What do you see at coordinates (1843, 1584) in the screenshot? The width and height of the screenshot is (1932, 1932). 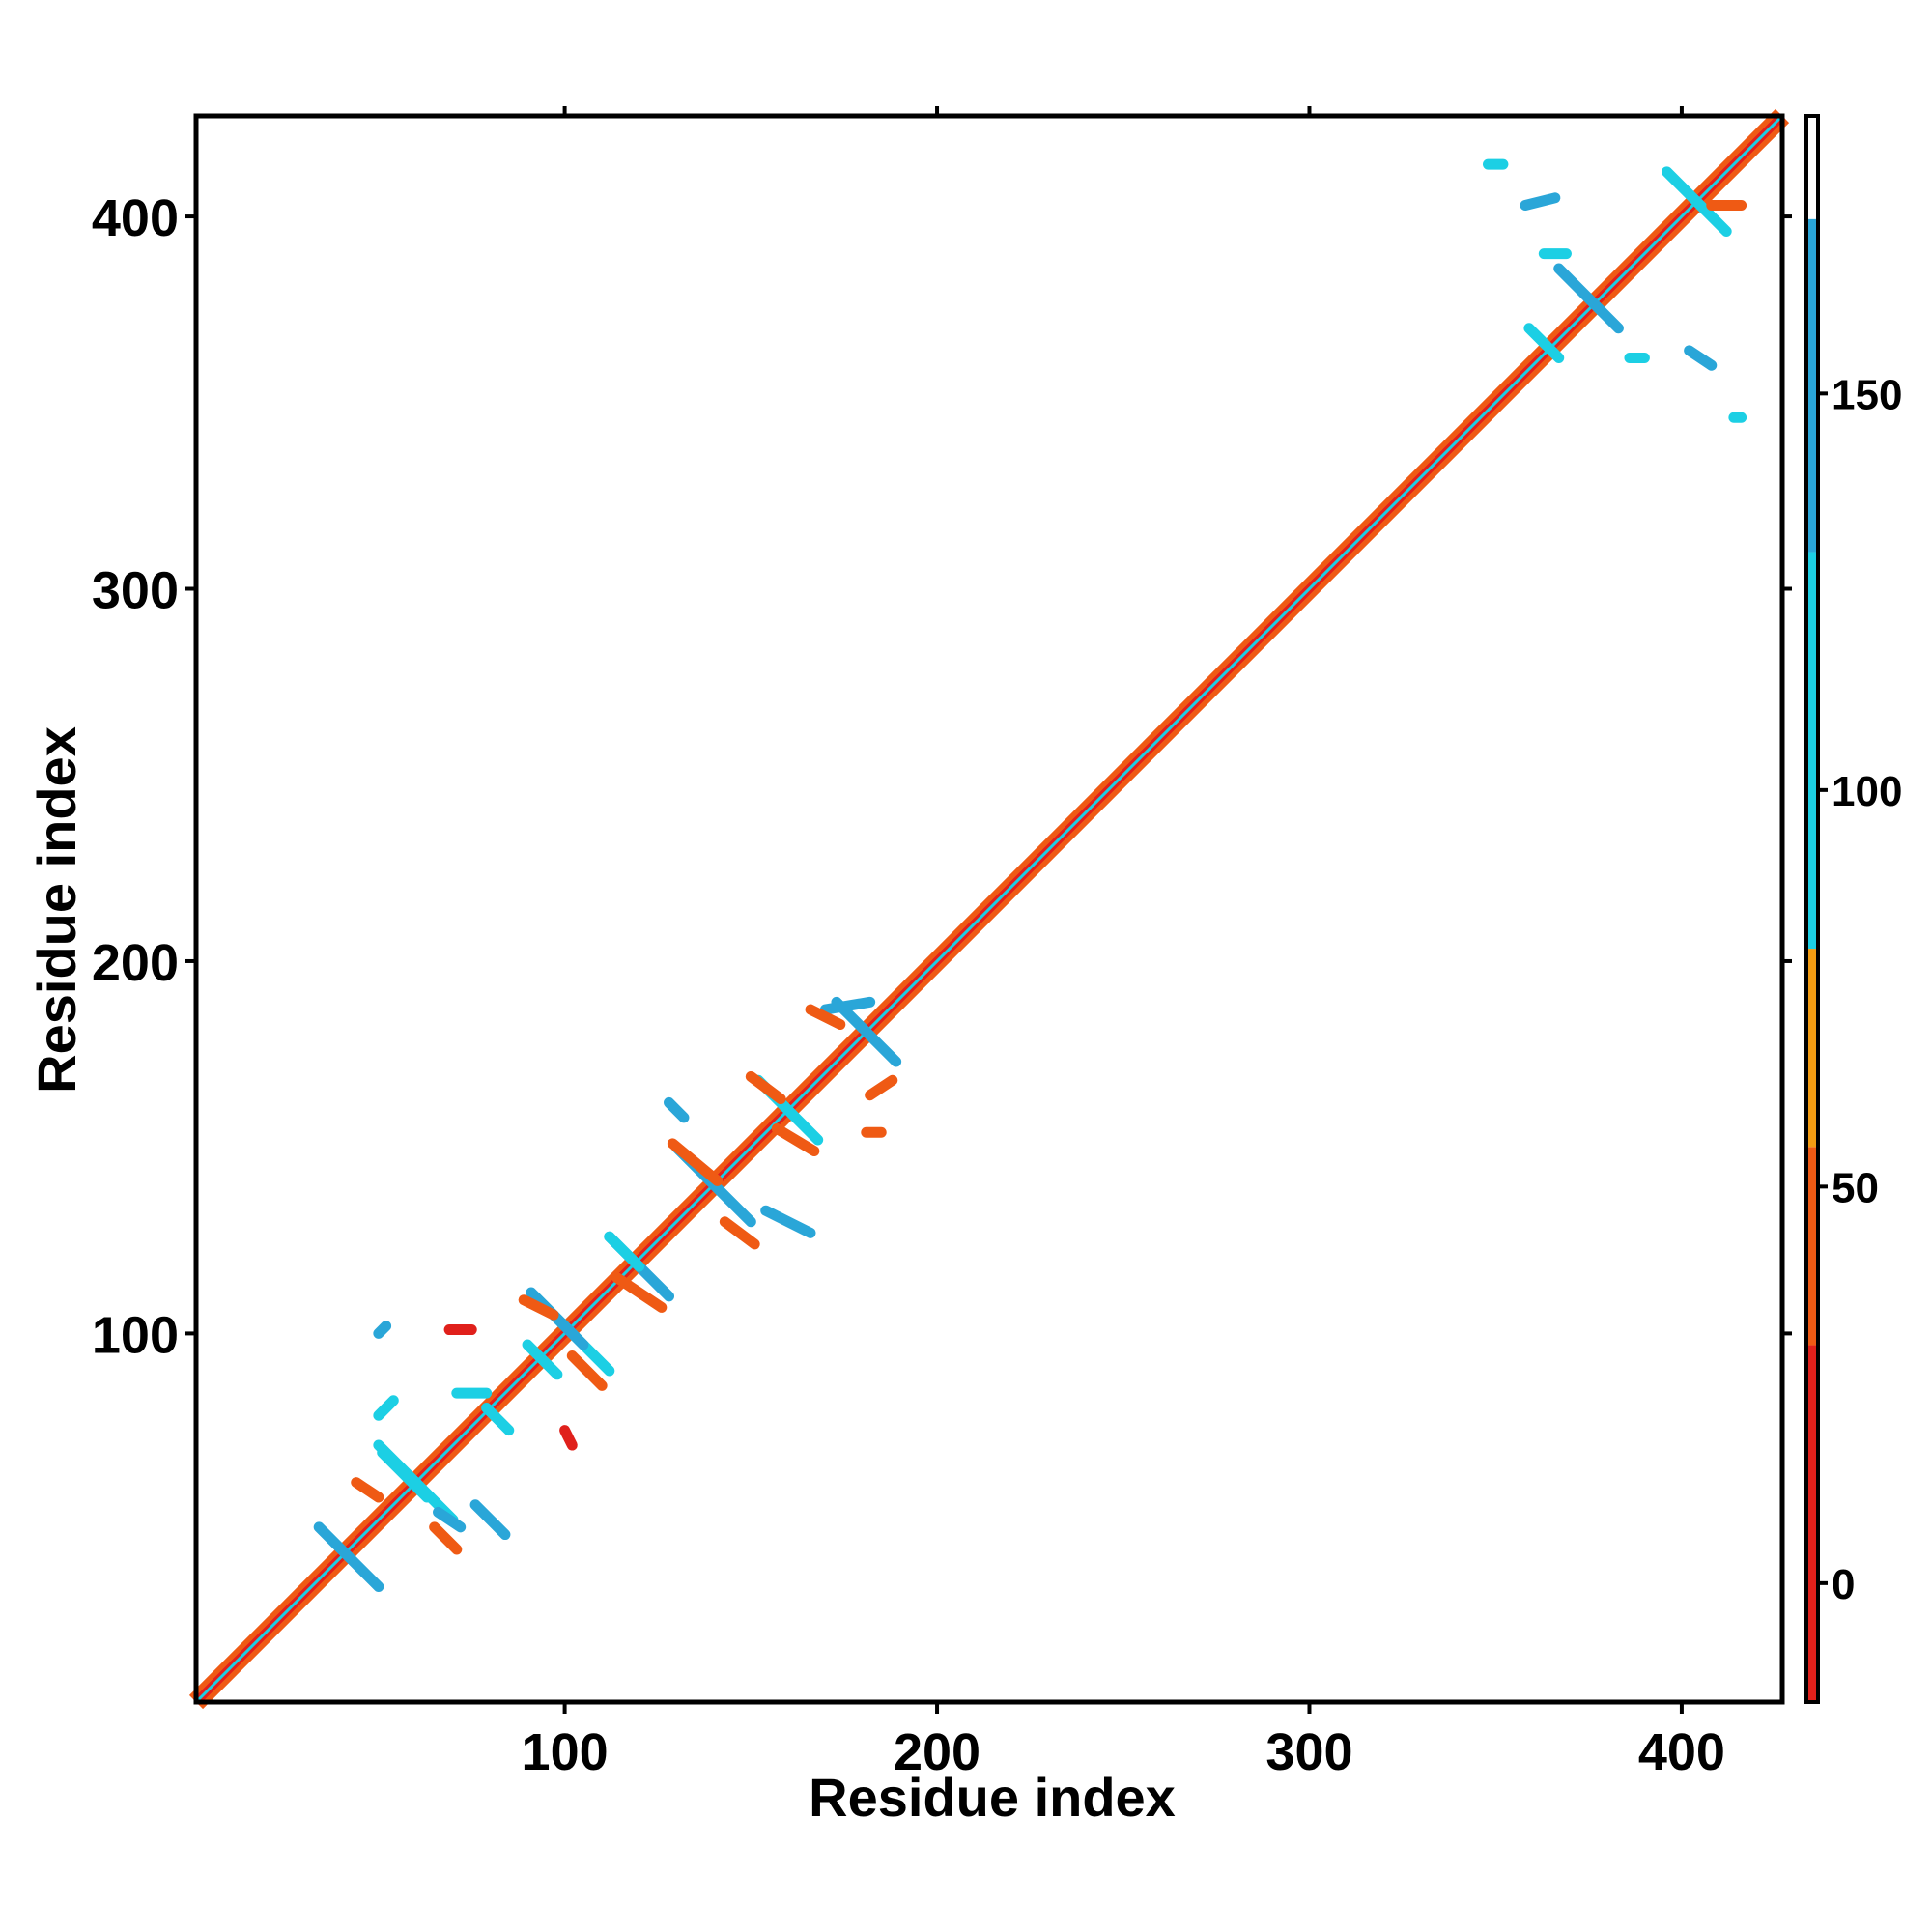 I see `colorbar-tick-label-0: 0` at bounding box center [1843, 1584].